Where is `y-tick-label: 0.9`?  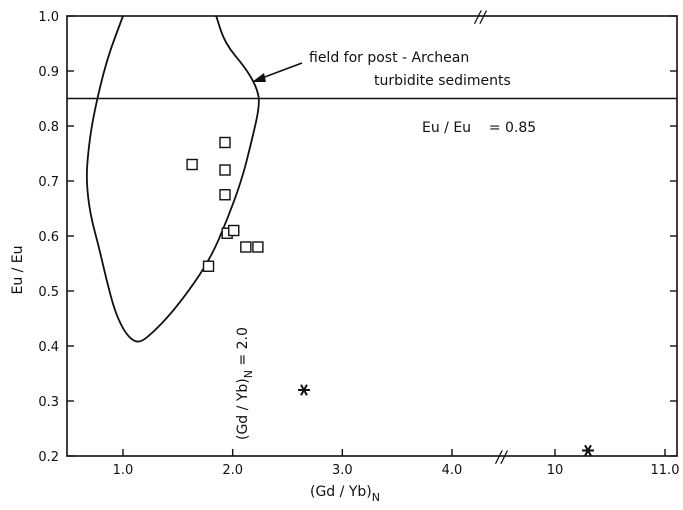
y-tick-label: 0.9 is located at coordinates (48, 72).